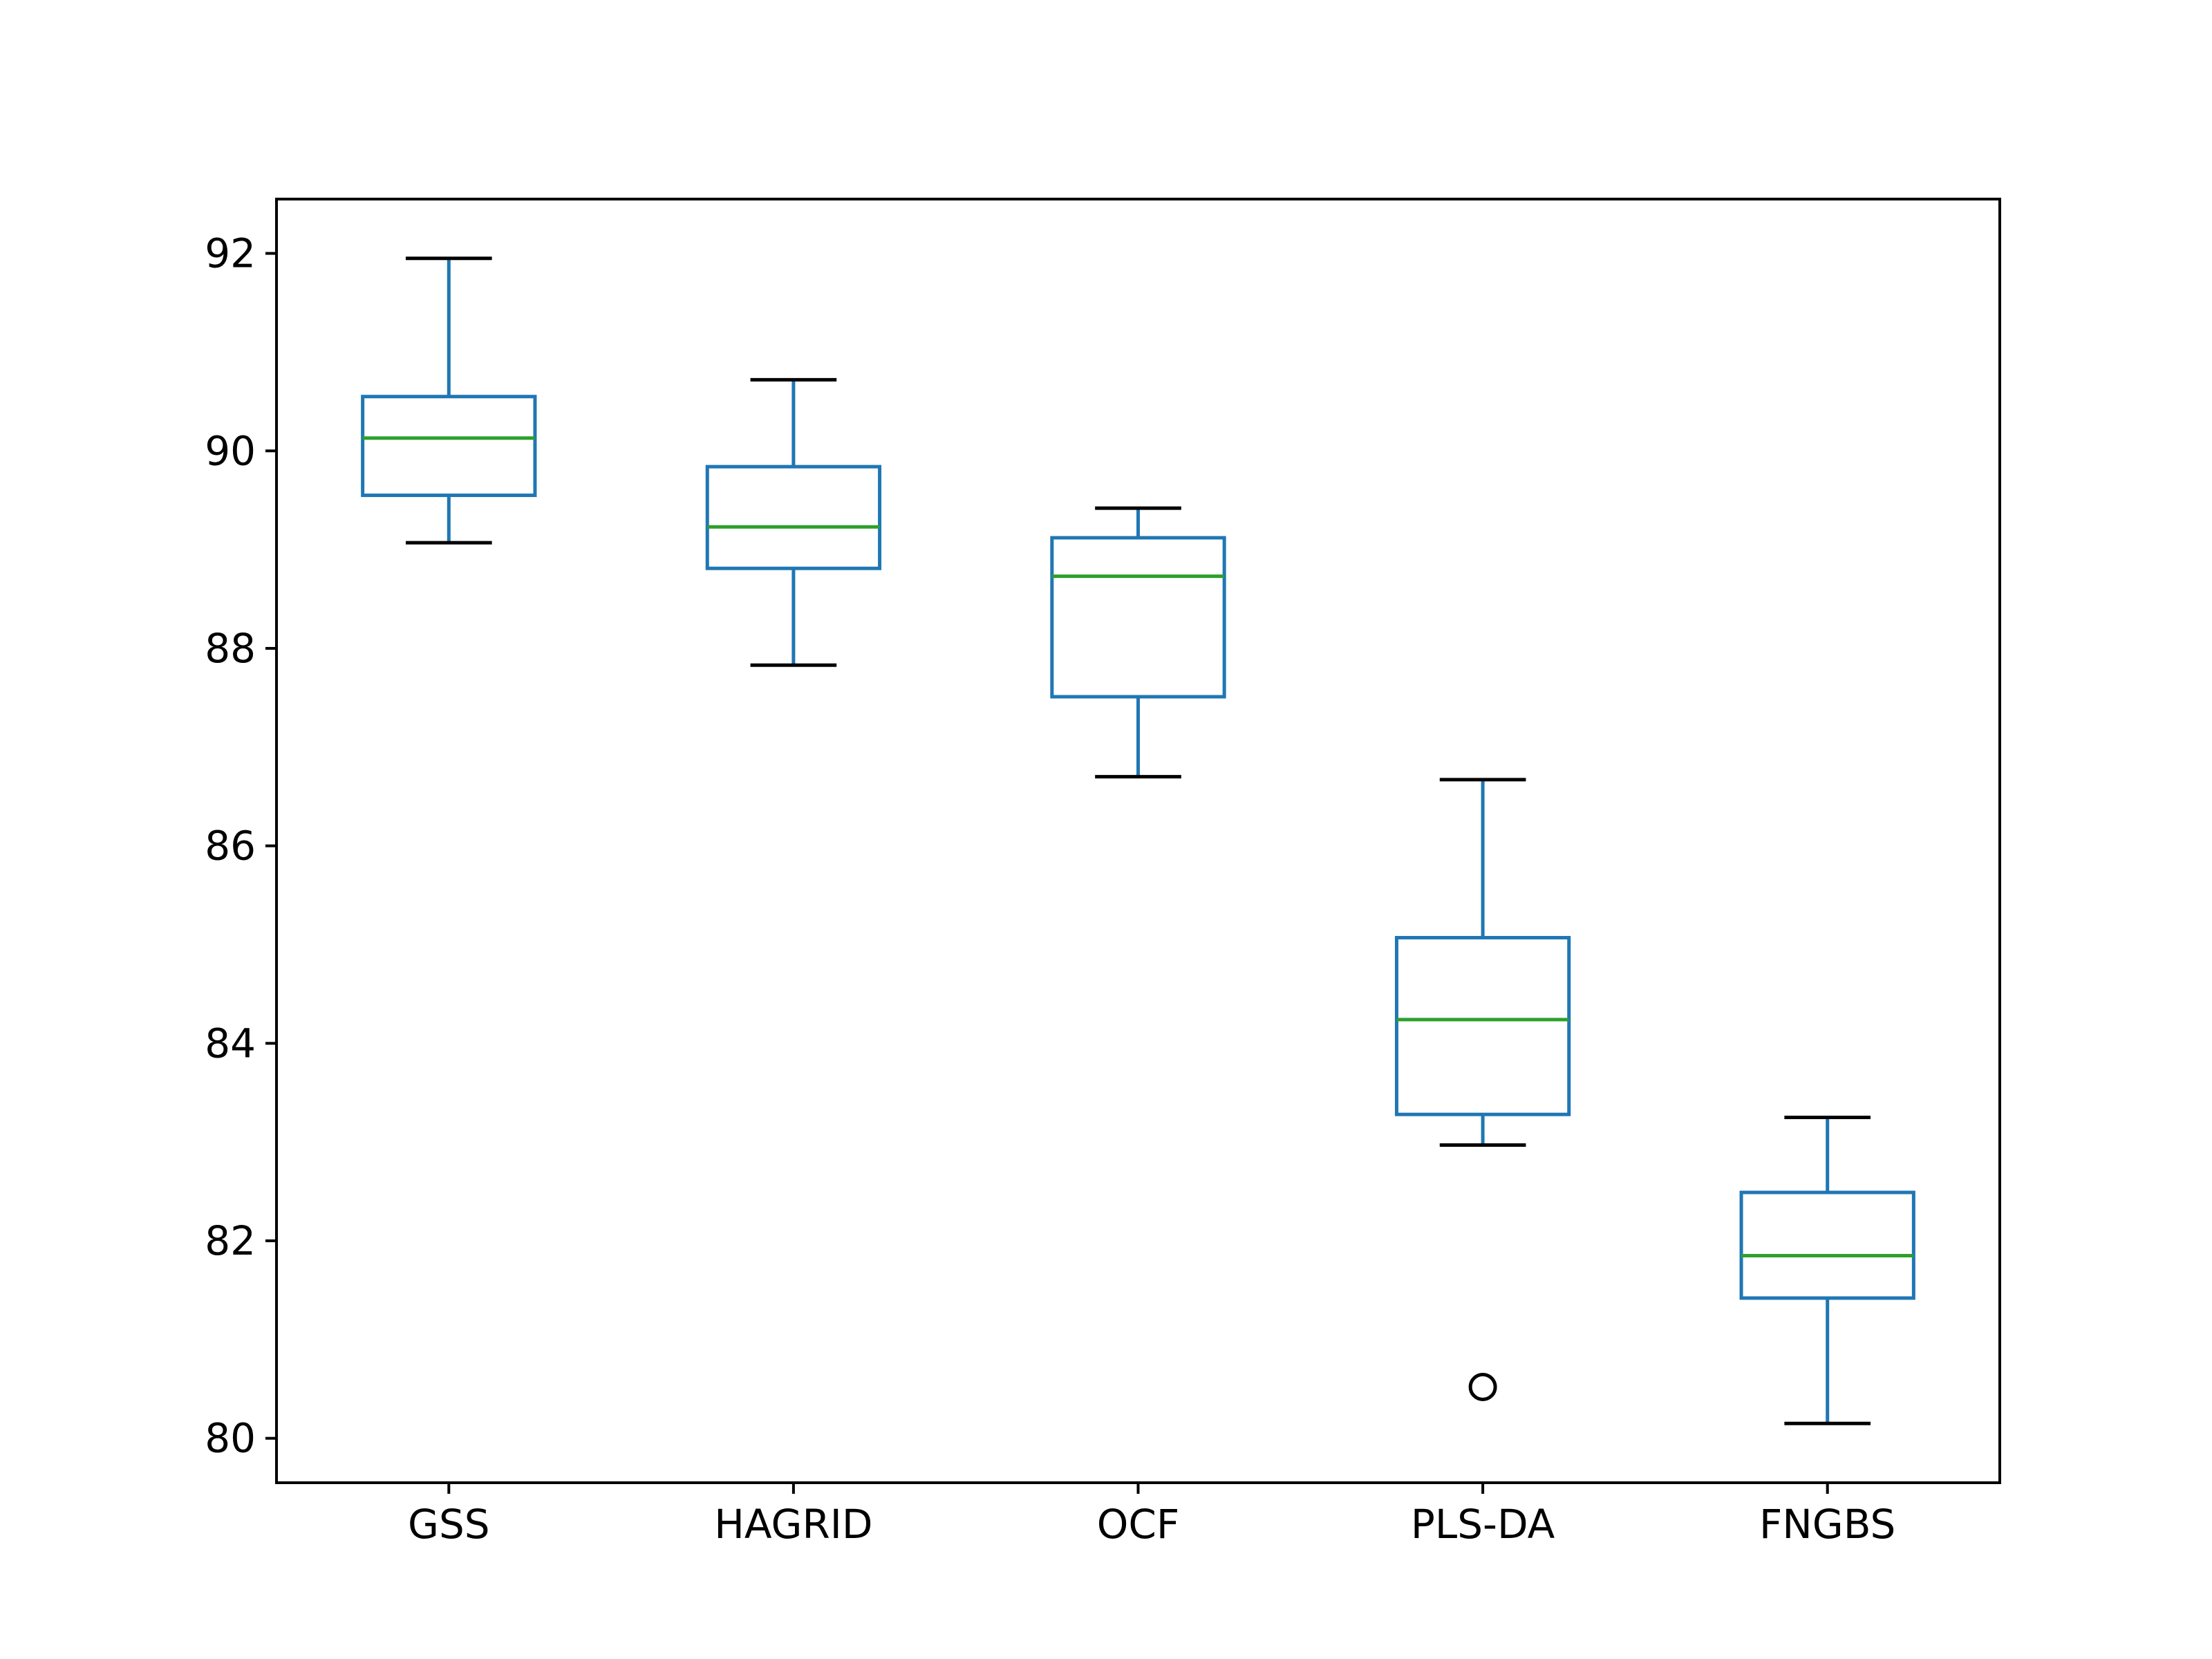  I want to click on x-tick-label-hagrid: HAGRID, so click(793, 1525).